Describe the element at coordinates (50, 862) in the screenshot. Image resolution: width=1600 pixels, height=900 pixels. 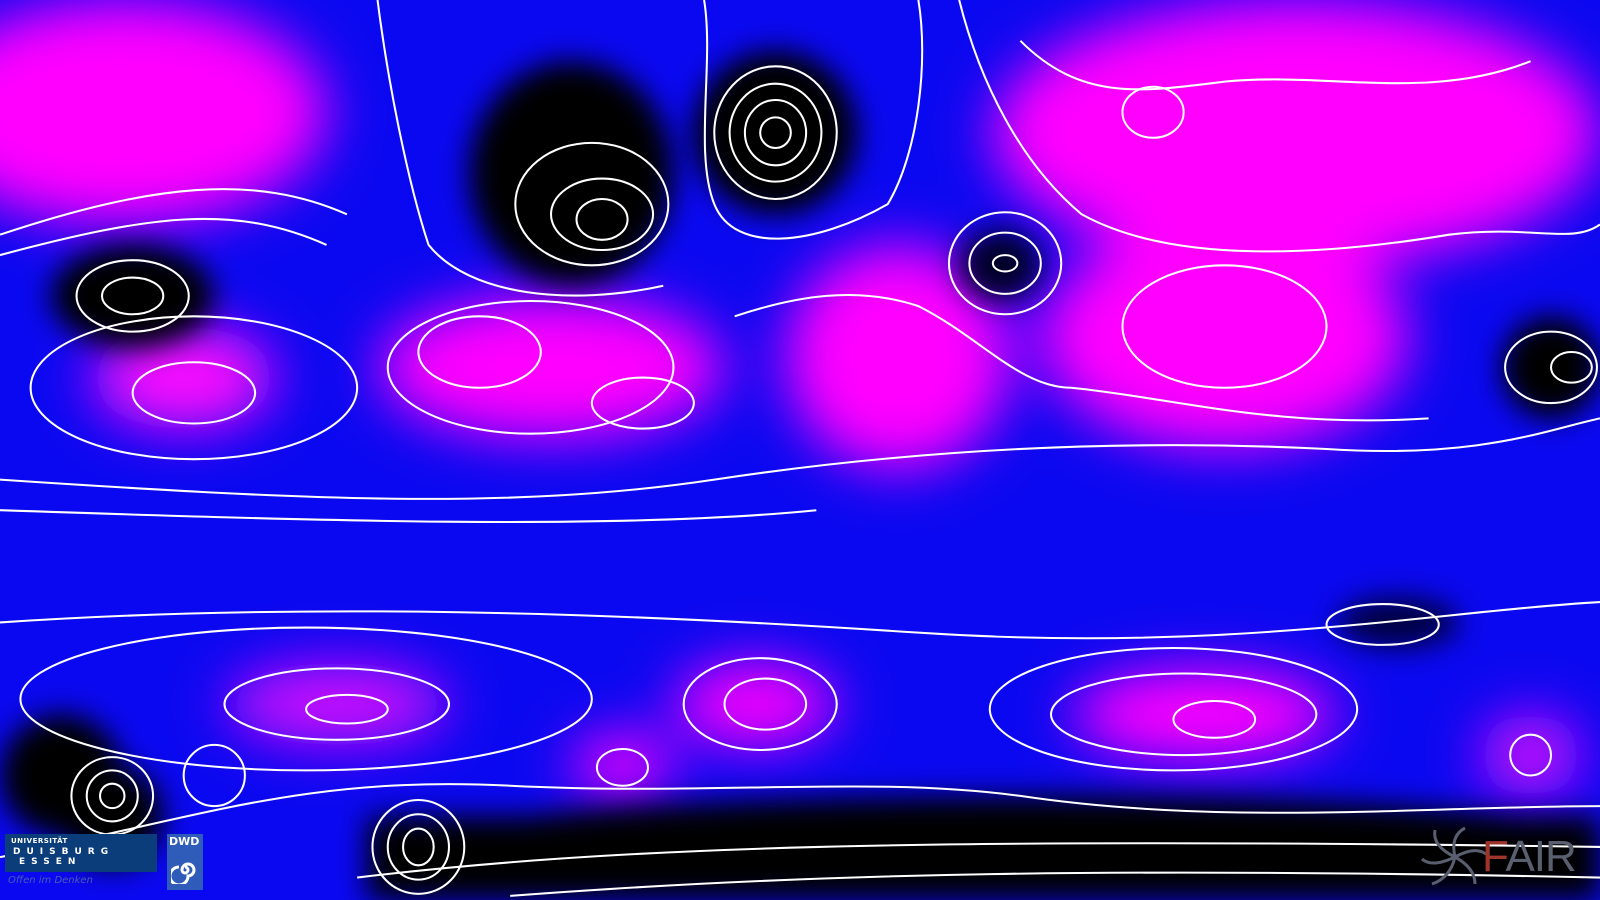
I see `ude-logo-line3: ESSEN` at that location.